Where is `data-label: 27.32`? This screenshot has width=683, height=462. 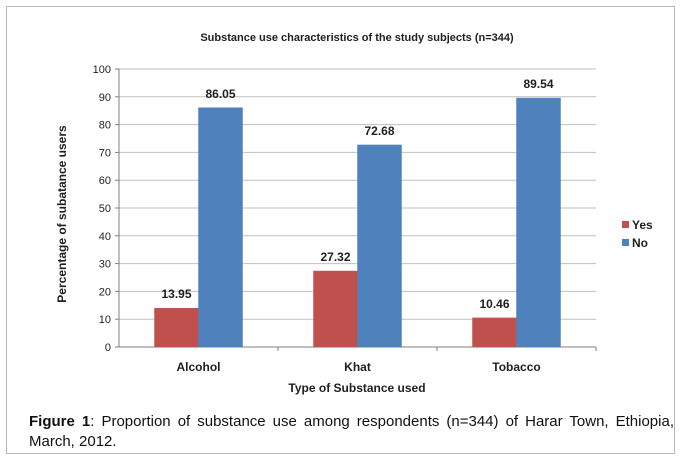
data-label: 27.32 is located at coordinates (335, 257).